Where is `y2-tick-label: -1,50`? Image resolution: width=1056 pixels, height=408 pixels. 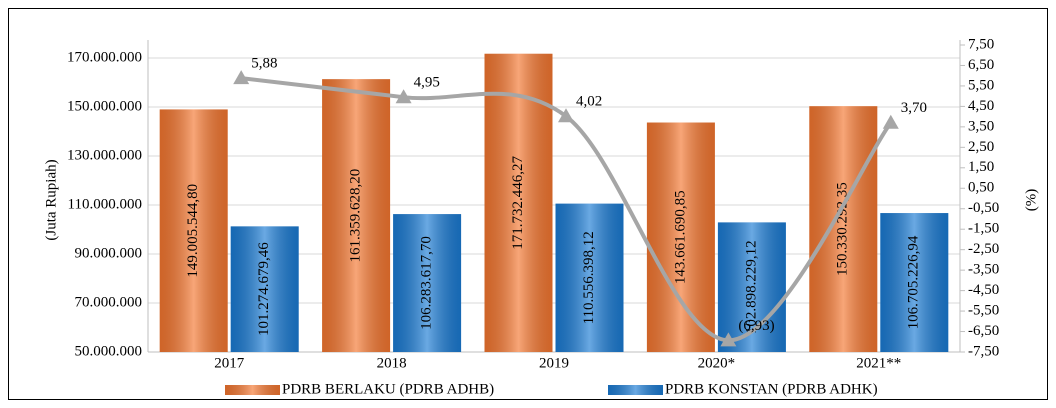
y2-tick-label: -1,50 is located at coordinates (983, 229).